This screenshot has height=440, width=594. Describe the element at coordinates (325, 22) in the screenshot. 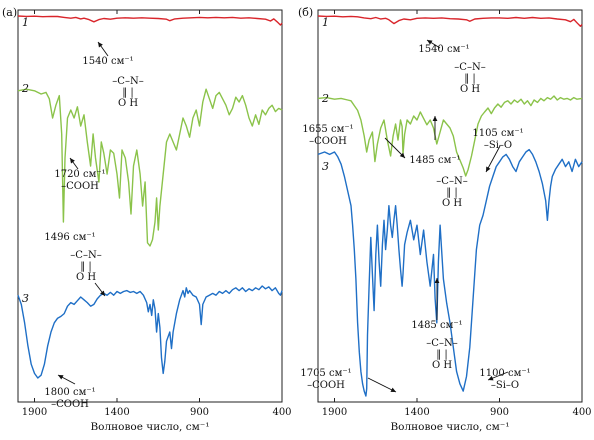

I see `panel-1-series-0-label: 1` at that location.